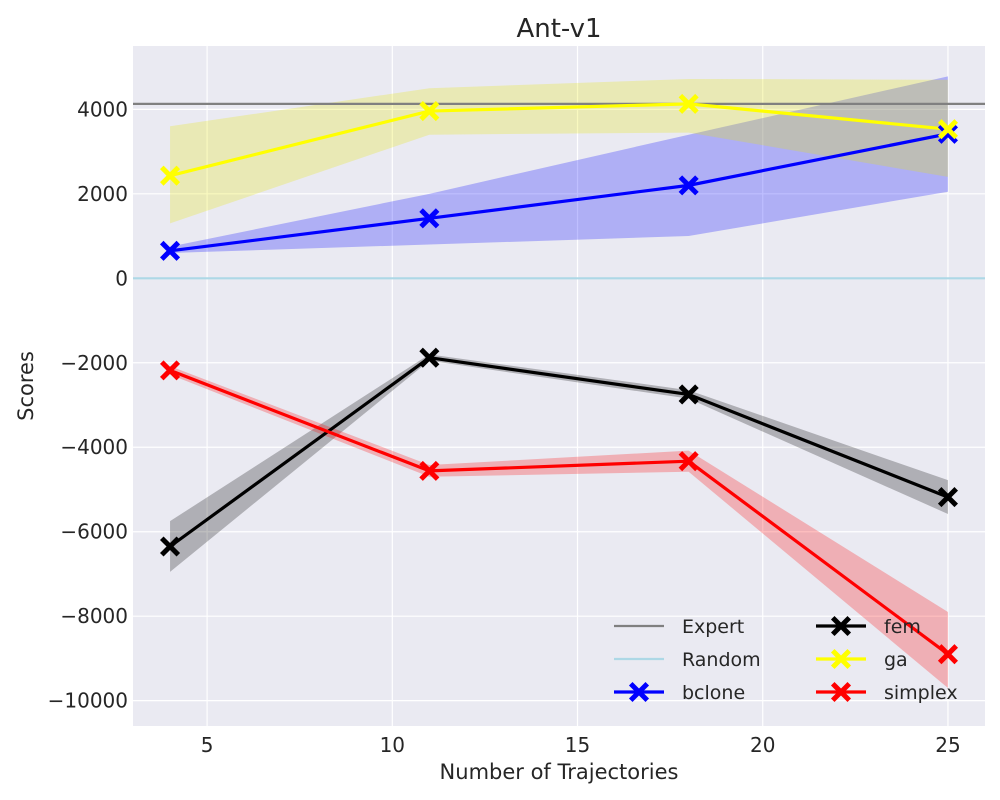  Describe the element at coordinates (94, 532) in the screenshot. I see `y-tick-label: −6000` at that location.